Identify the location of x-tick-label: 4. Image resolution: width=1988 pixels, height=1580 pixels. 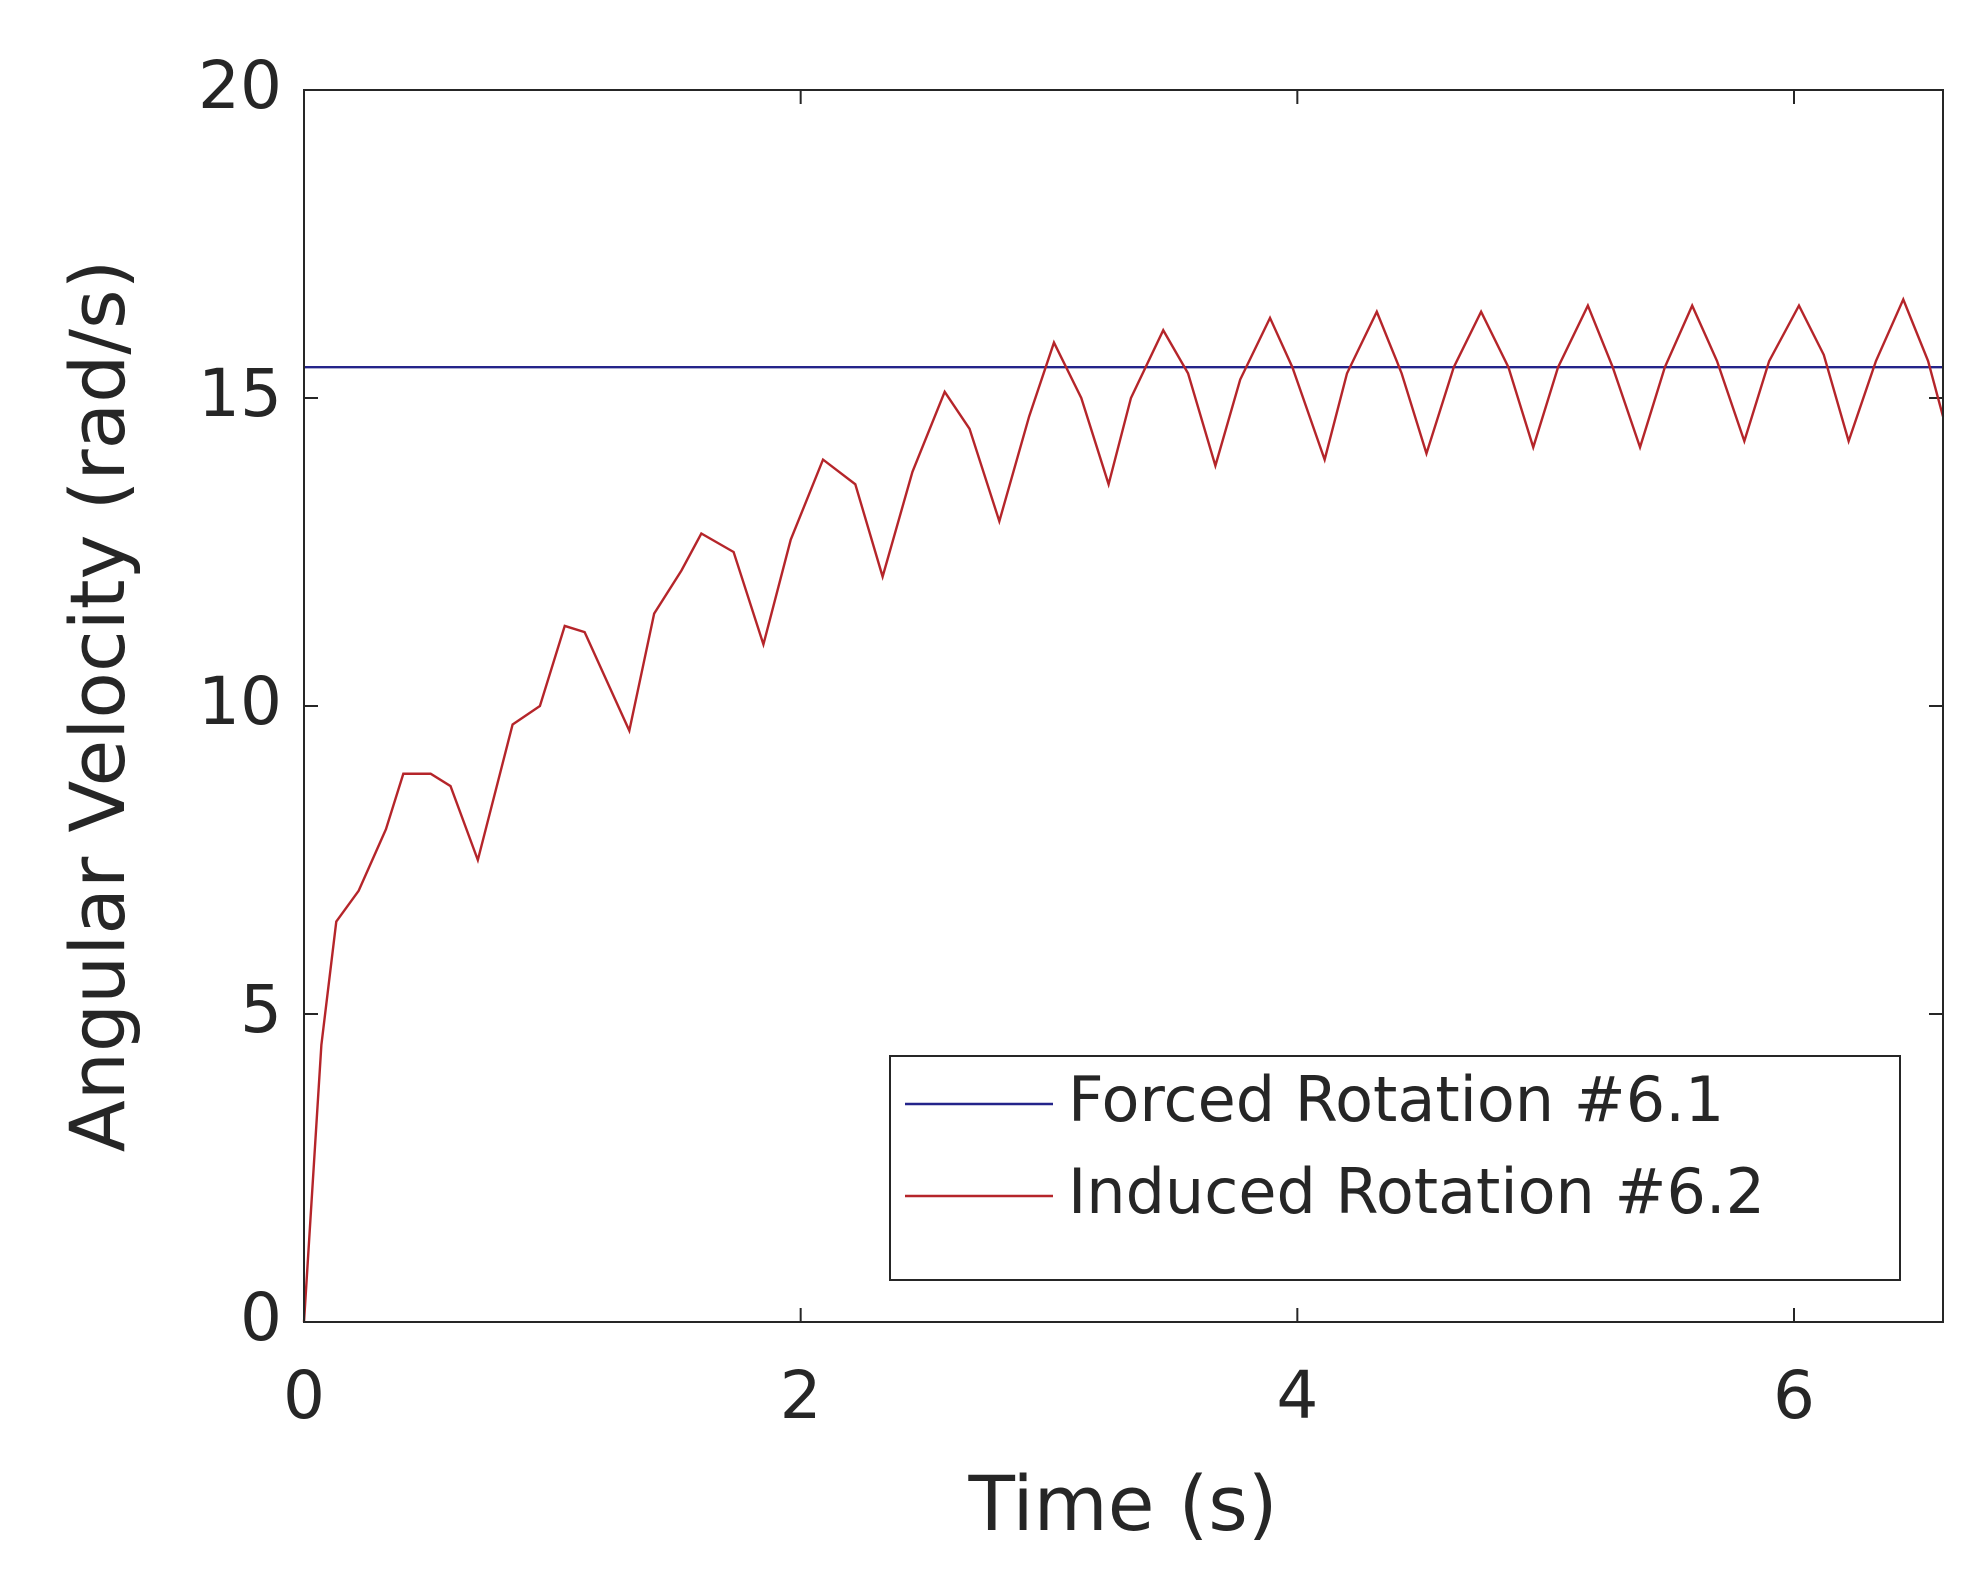
(1297, 1395).